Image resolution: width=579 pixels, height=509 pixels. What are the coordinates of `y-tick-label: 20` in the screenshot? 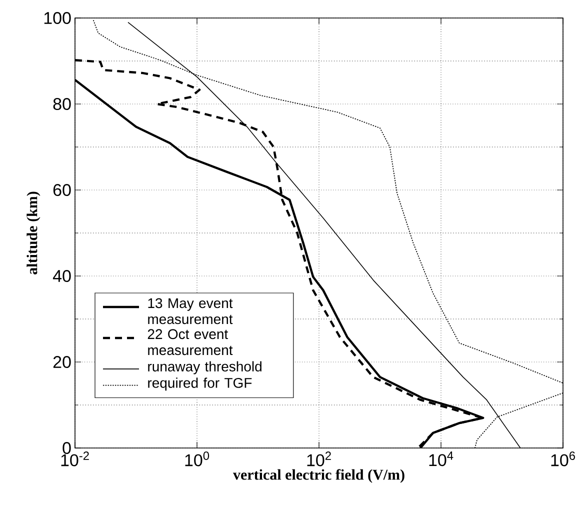 It's located at (62, 362).